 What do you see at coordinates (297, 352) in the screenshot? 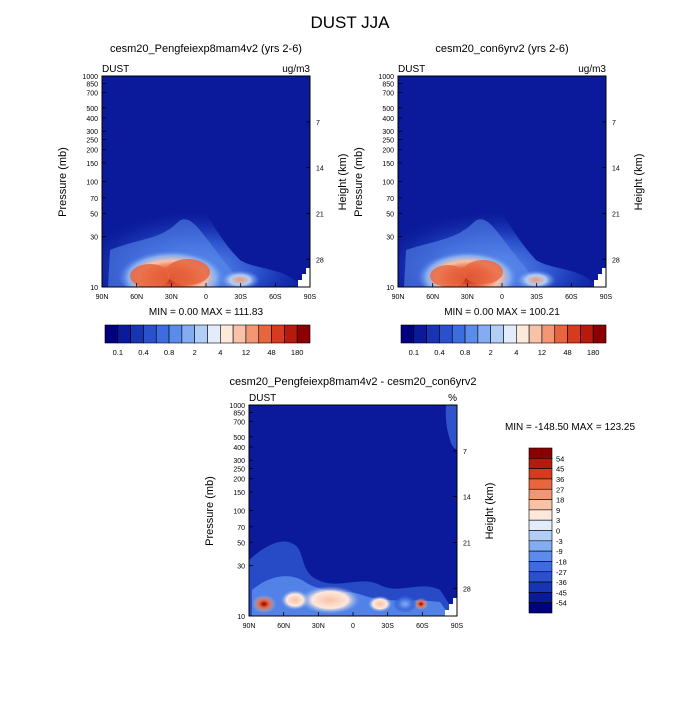
I see `colorbar-label: 180` at bounding box center [297, 352].